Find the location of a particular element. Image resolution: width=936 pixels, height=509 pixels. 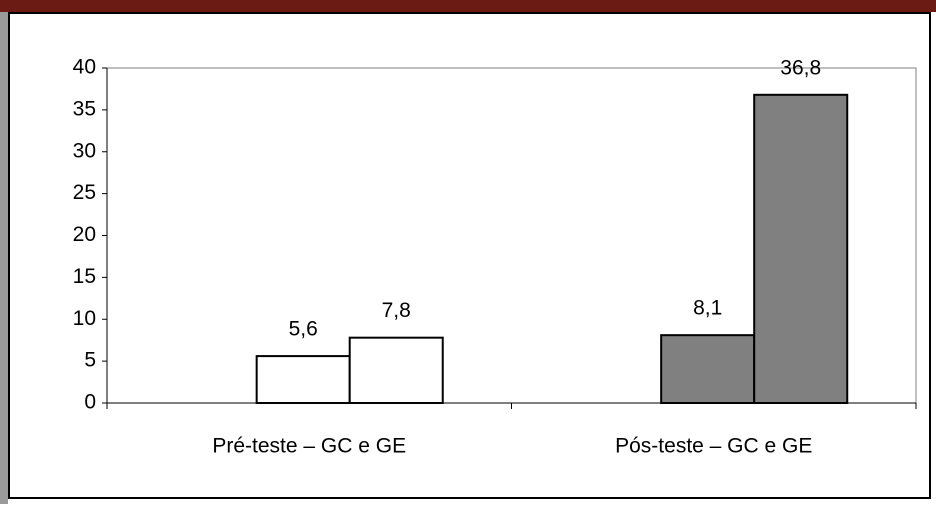

y-tick-label: 20 is located at coordinates (84, 234).